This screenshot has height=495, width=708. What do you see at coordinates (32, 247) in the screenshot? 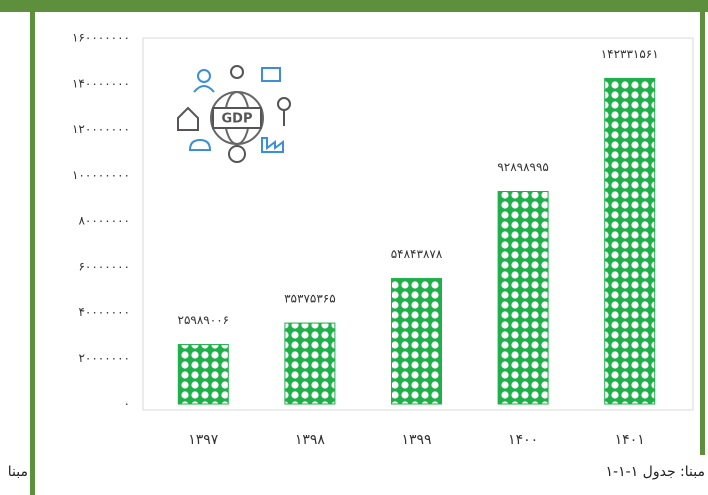
I see `frame-left` at bounding box center [32, 247].